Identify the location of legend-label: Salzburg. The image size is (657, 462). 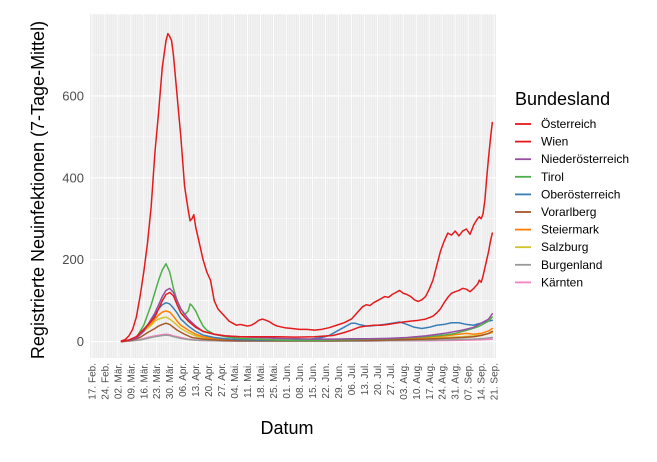
(564, 247).